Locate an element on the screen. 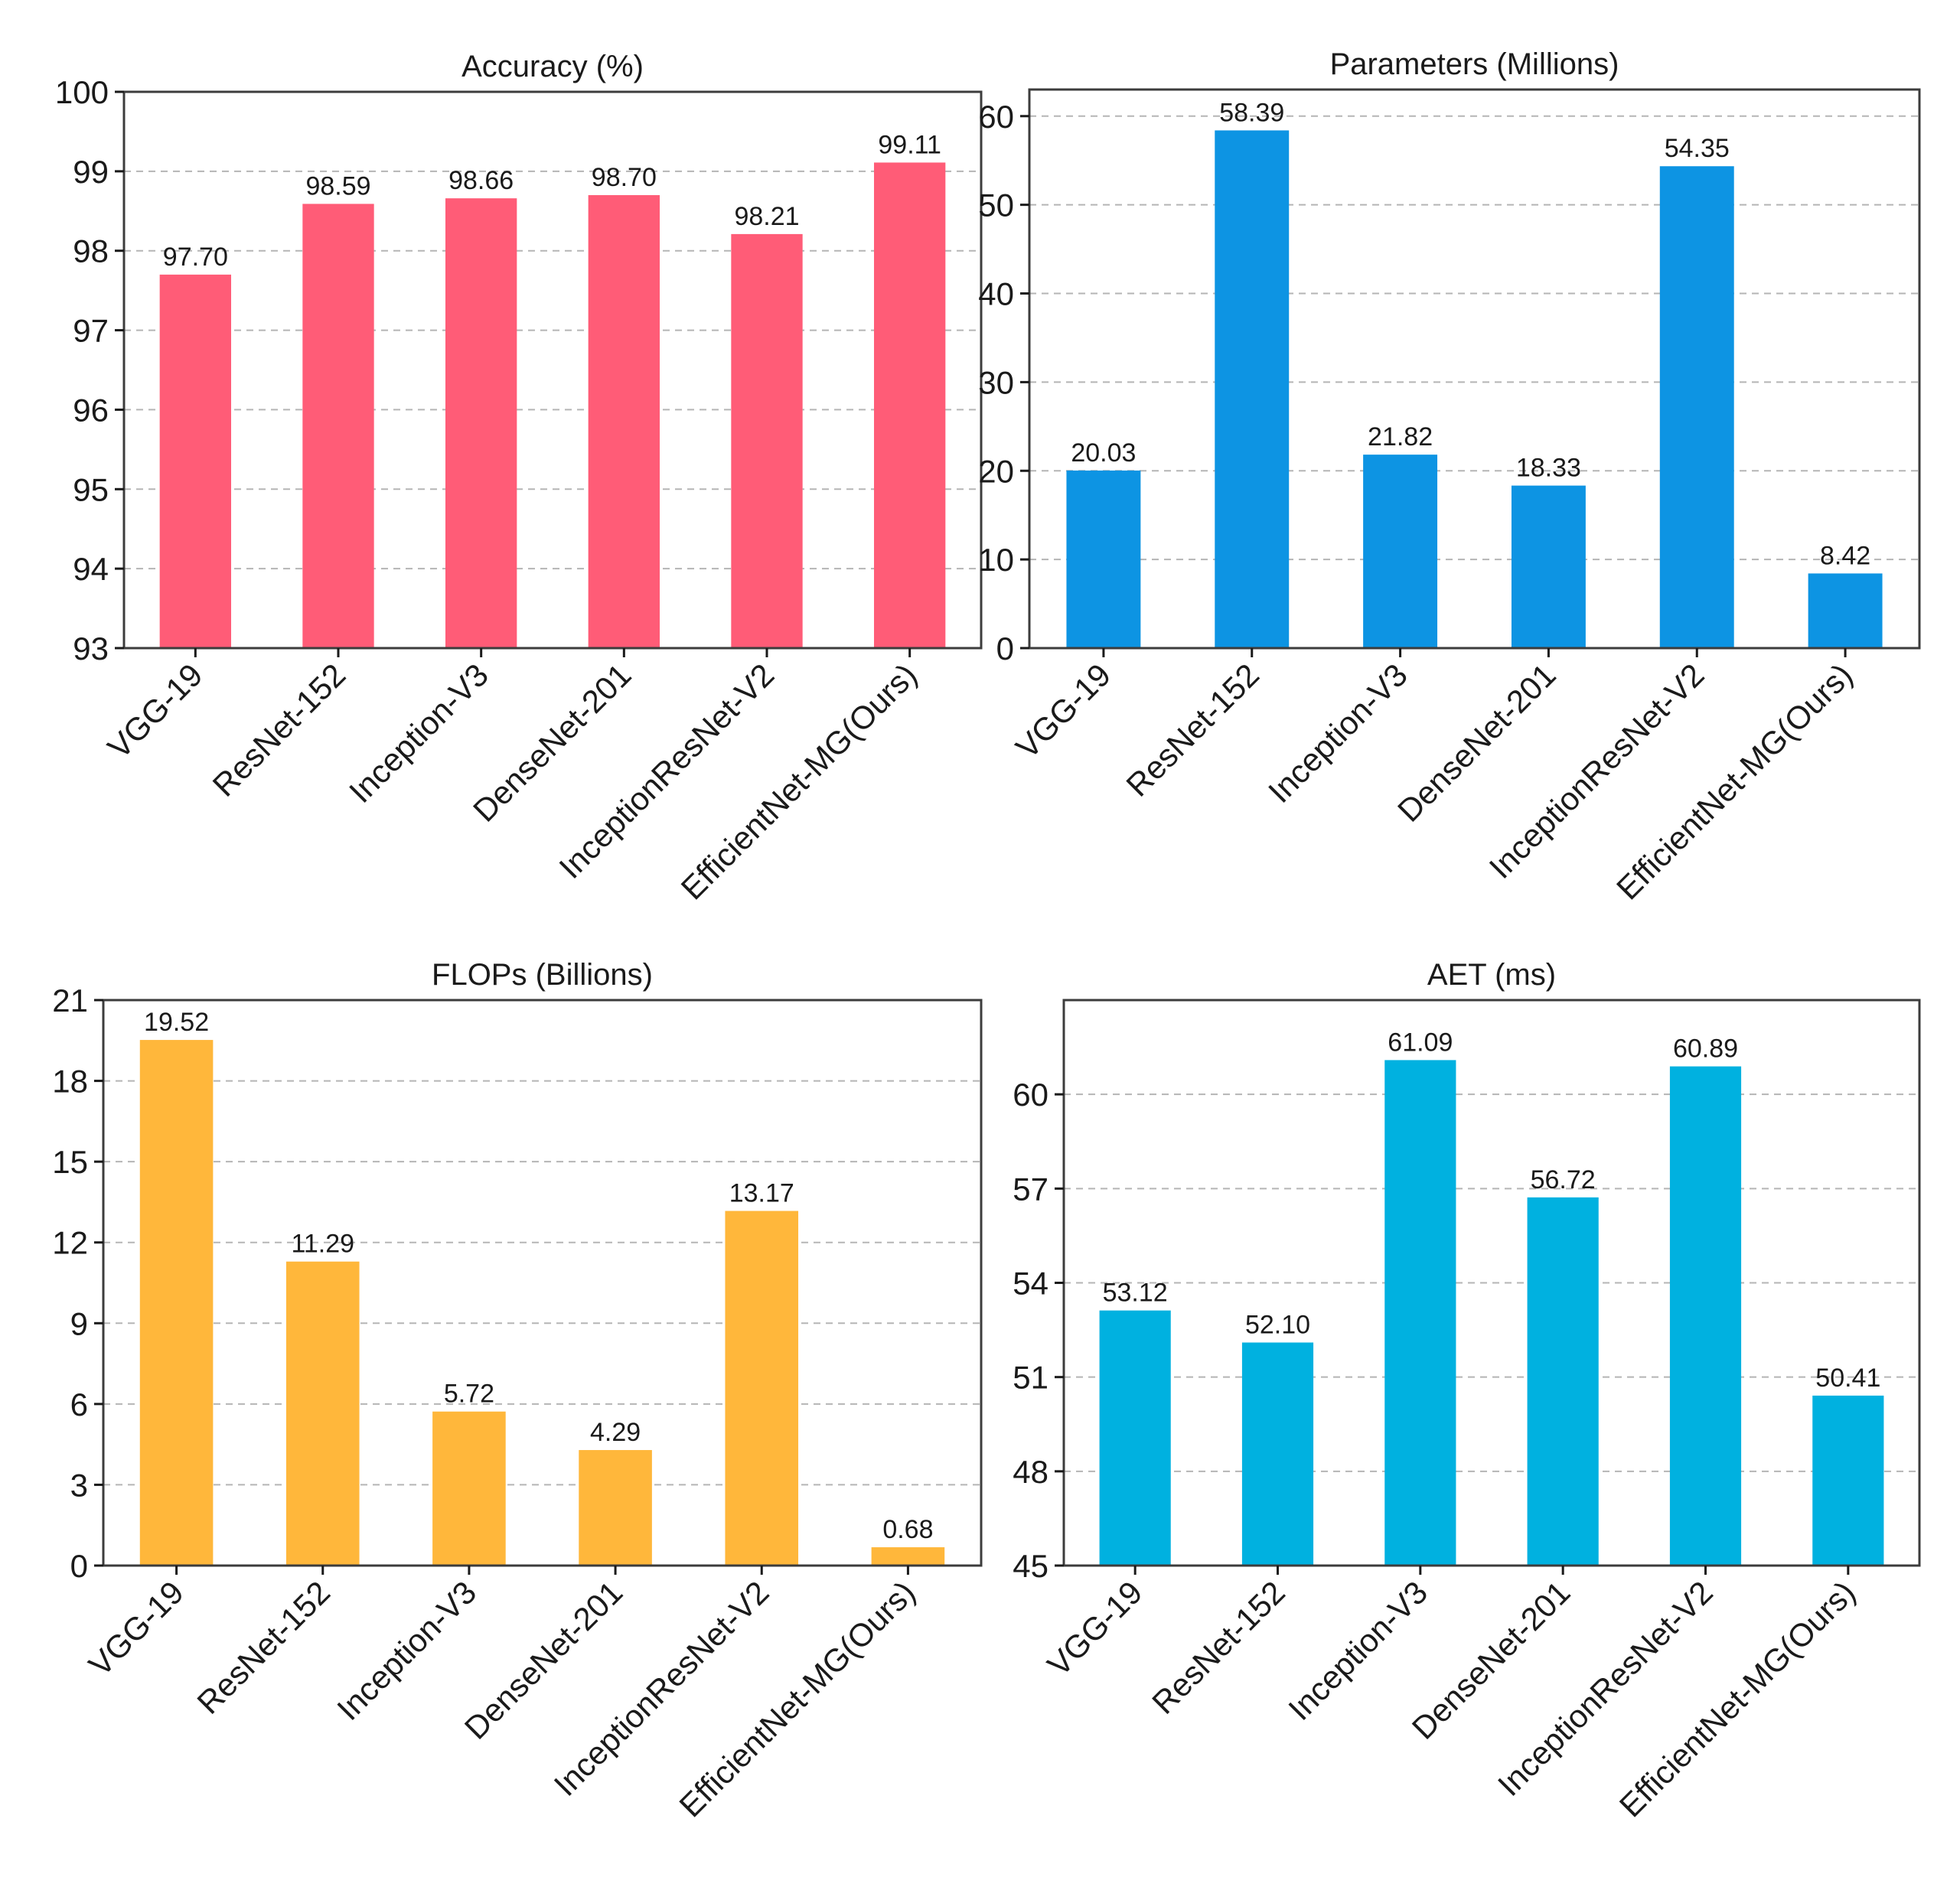  bar-value-label: 18.33 is located at coordinates (1548, 468).